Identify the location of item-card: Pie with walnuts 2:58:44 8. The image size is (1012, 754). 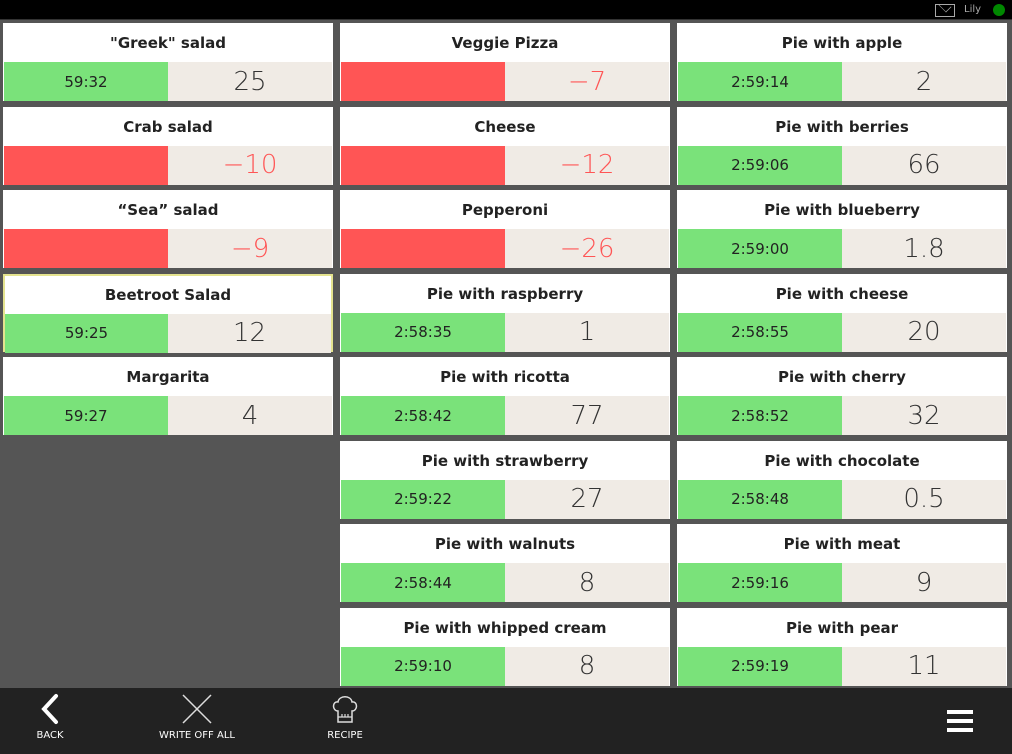
(505, 563).